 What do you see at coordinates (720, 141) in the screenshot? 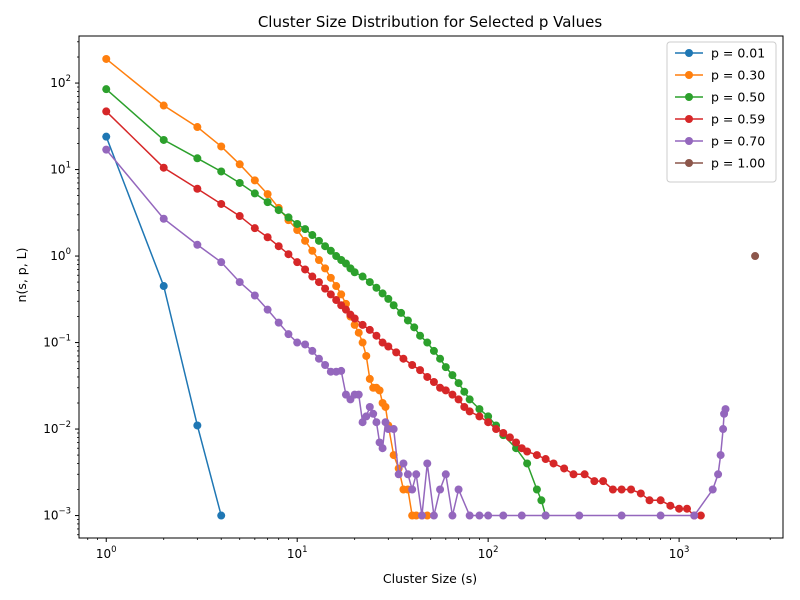
I see `legend-entry: p = 0.70` at bounding box center [720, 141].